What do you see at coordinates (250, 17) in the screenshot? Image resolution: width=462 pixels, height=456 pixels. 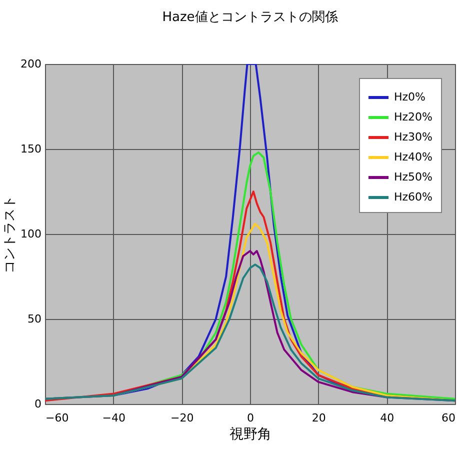 I see `chart-title: Haze値とコントラストの関係` at bounding box center [250, 17].